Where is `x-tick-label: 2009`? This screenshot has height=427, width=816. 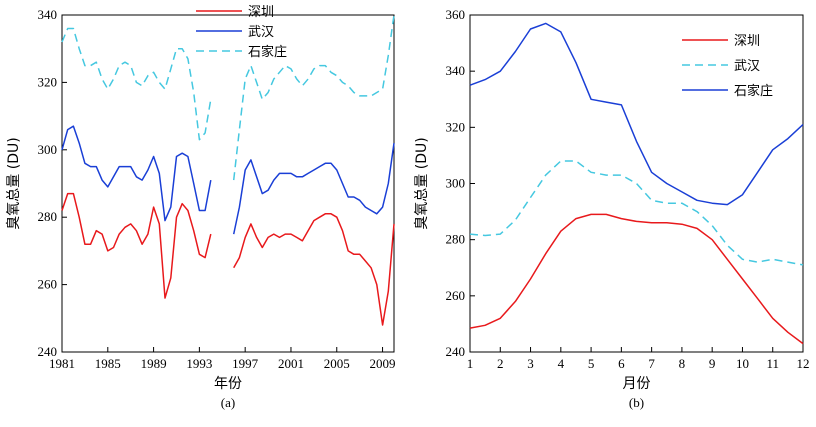 x-tick-label: 2009 is located at coordinates (383, 363).